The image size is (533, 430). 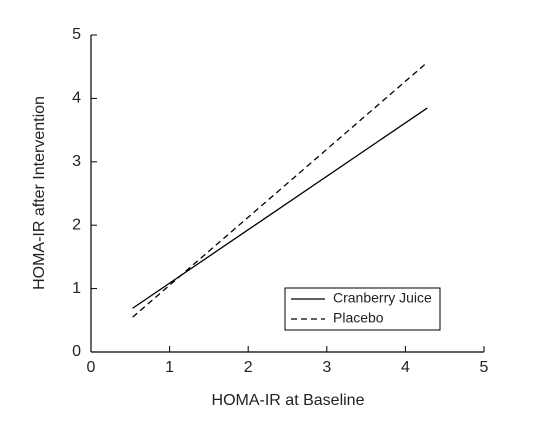 What do you see at coordinates (76, 98) in the screenshot?
I see `y-tick-label: 4` at bounding box center [76, 98].